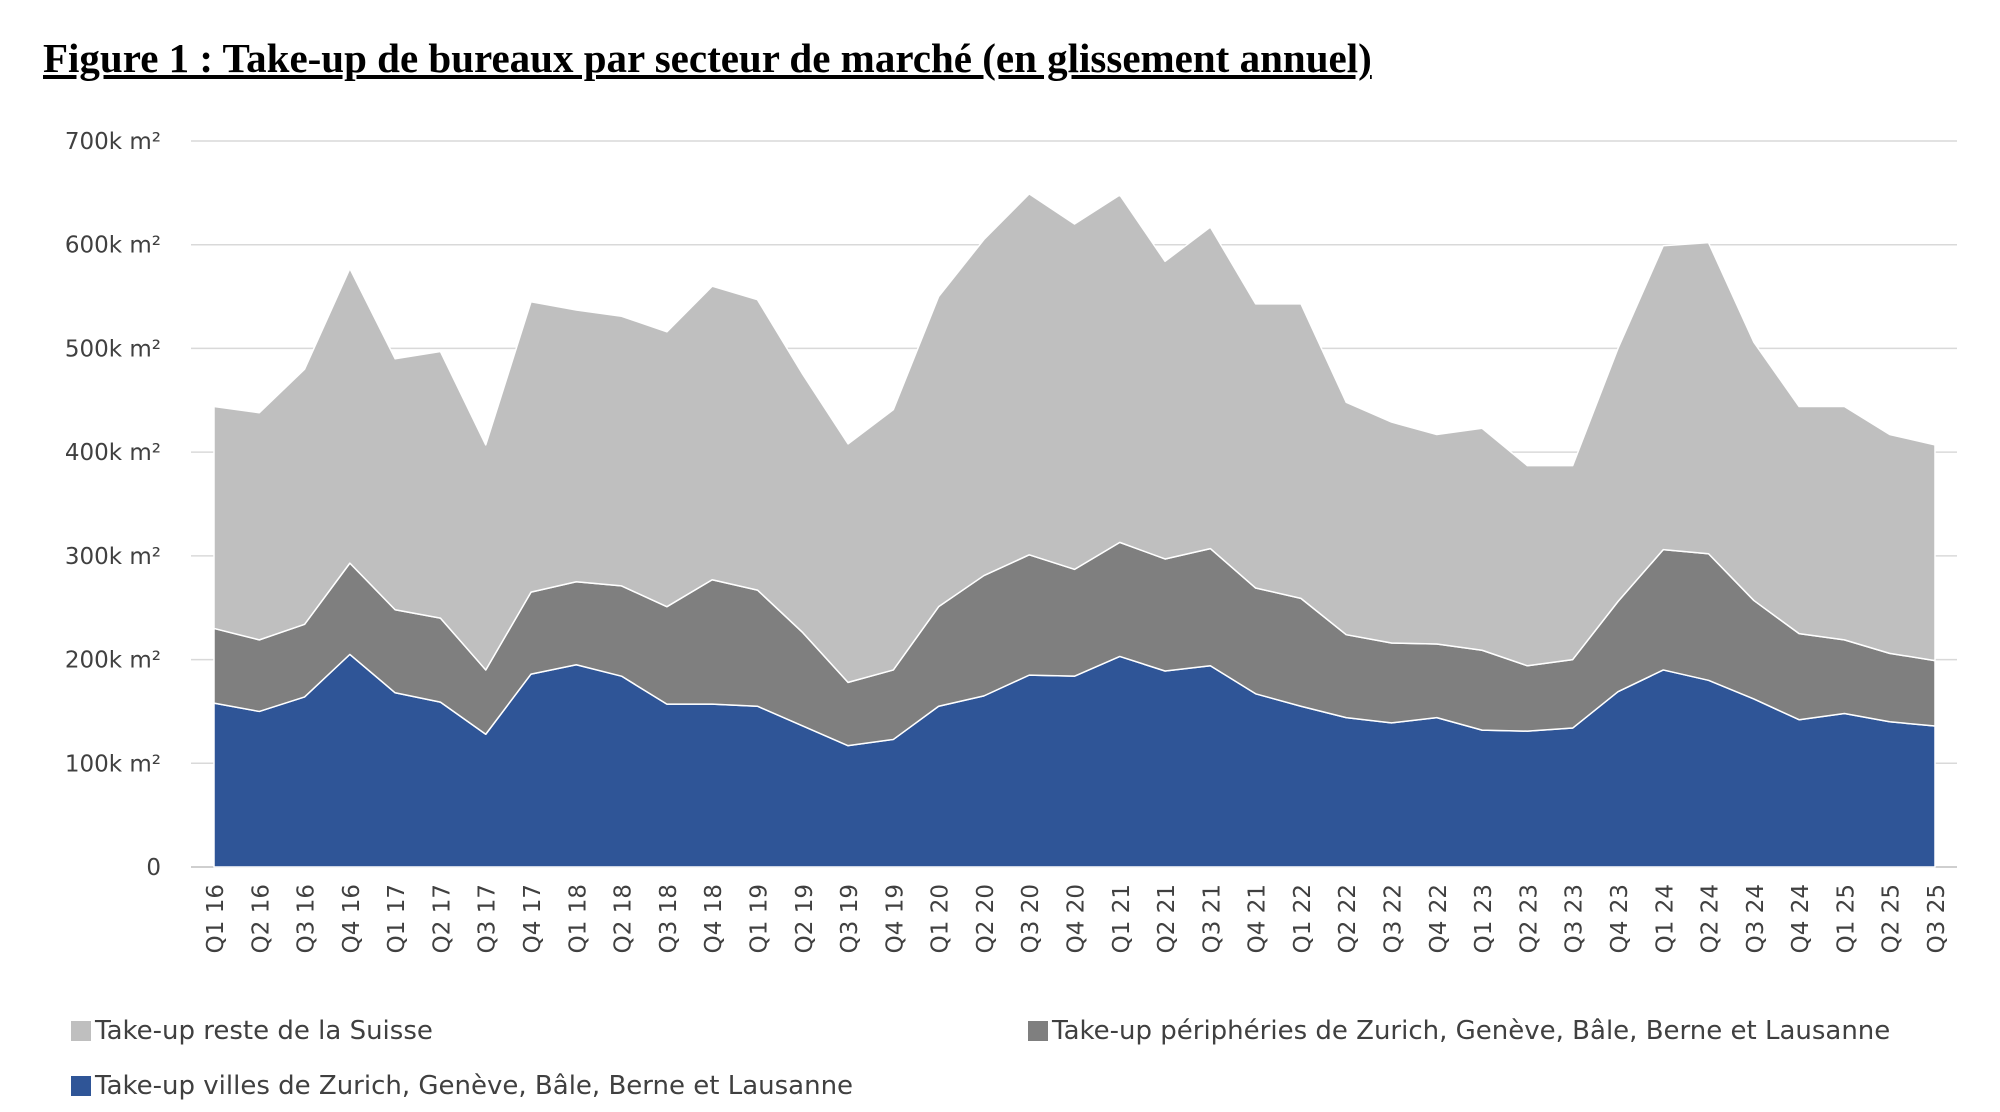 Image resolution: width=2000 pixels, height=1112 pixels. What do you see at coordinates (81, 1031) in the screenshot?
I see `legend-swatch-rest` at bounding box center [81, 1031].